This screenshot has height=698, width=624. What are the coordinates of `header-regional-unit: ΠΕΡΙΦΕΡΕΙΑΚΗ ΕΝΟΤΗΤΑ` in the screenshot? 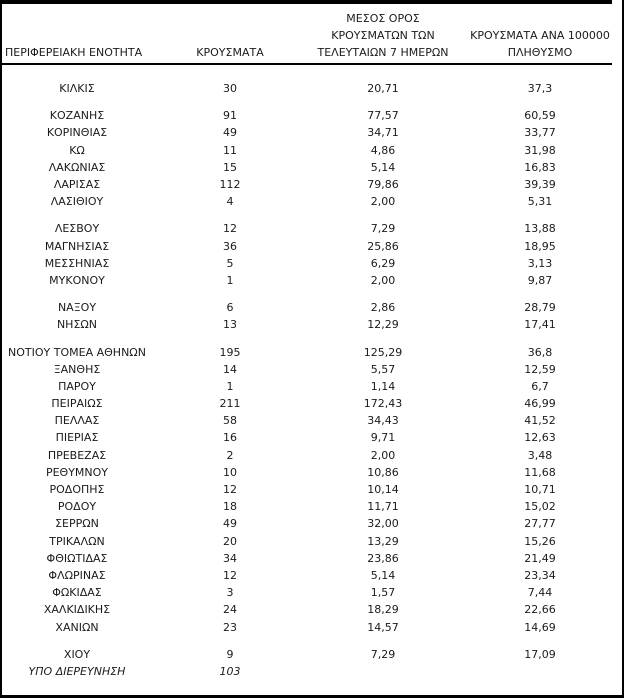 It's located at (77, 52).